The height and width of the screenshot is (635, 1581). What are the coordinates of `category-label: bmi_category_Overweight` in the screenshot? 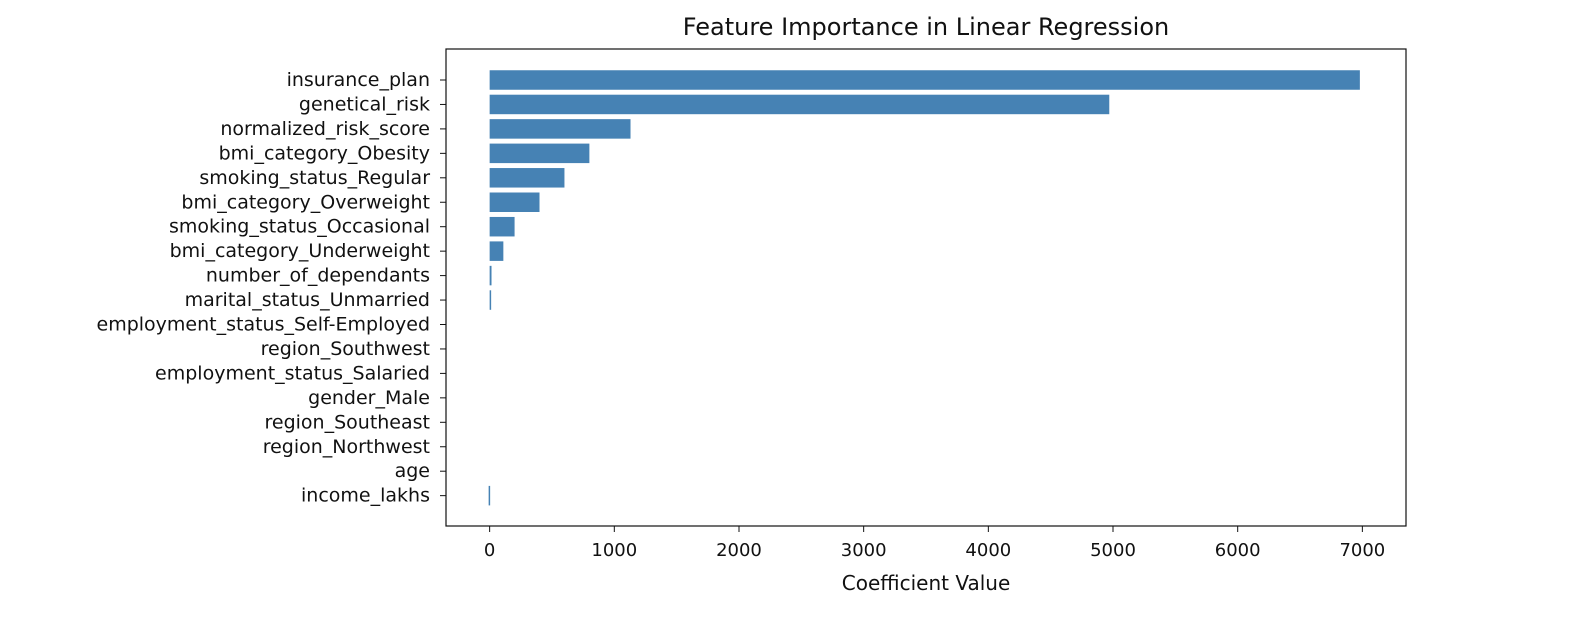 It's located at (305, 202).